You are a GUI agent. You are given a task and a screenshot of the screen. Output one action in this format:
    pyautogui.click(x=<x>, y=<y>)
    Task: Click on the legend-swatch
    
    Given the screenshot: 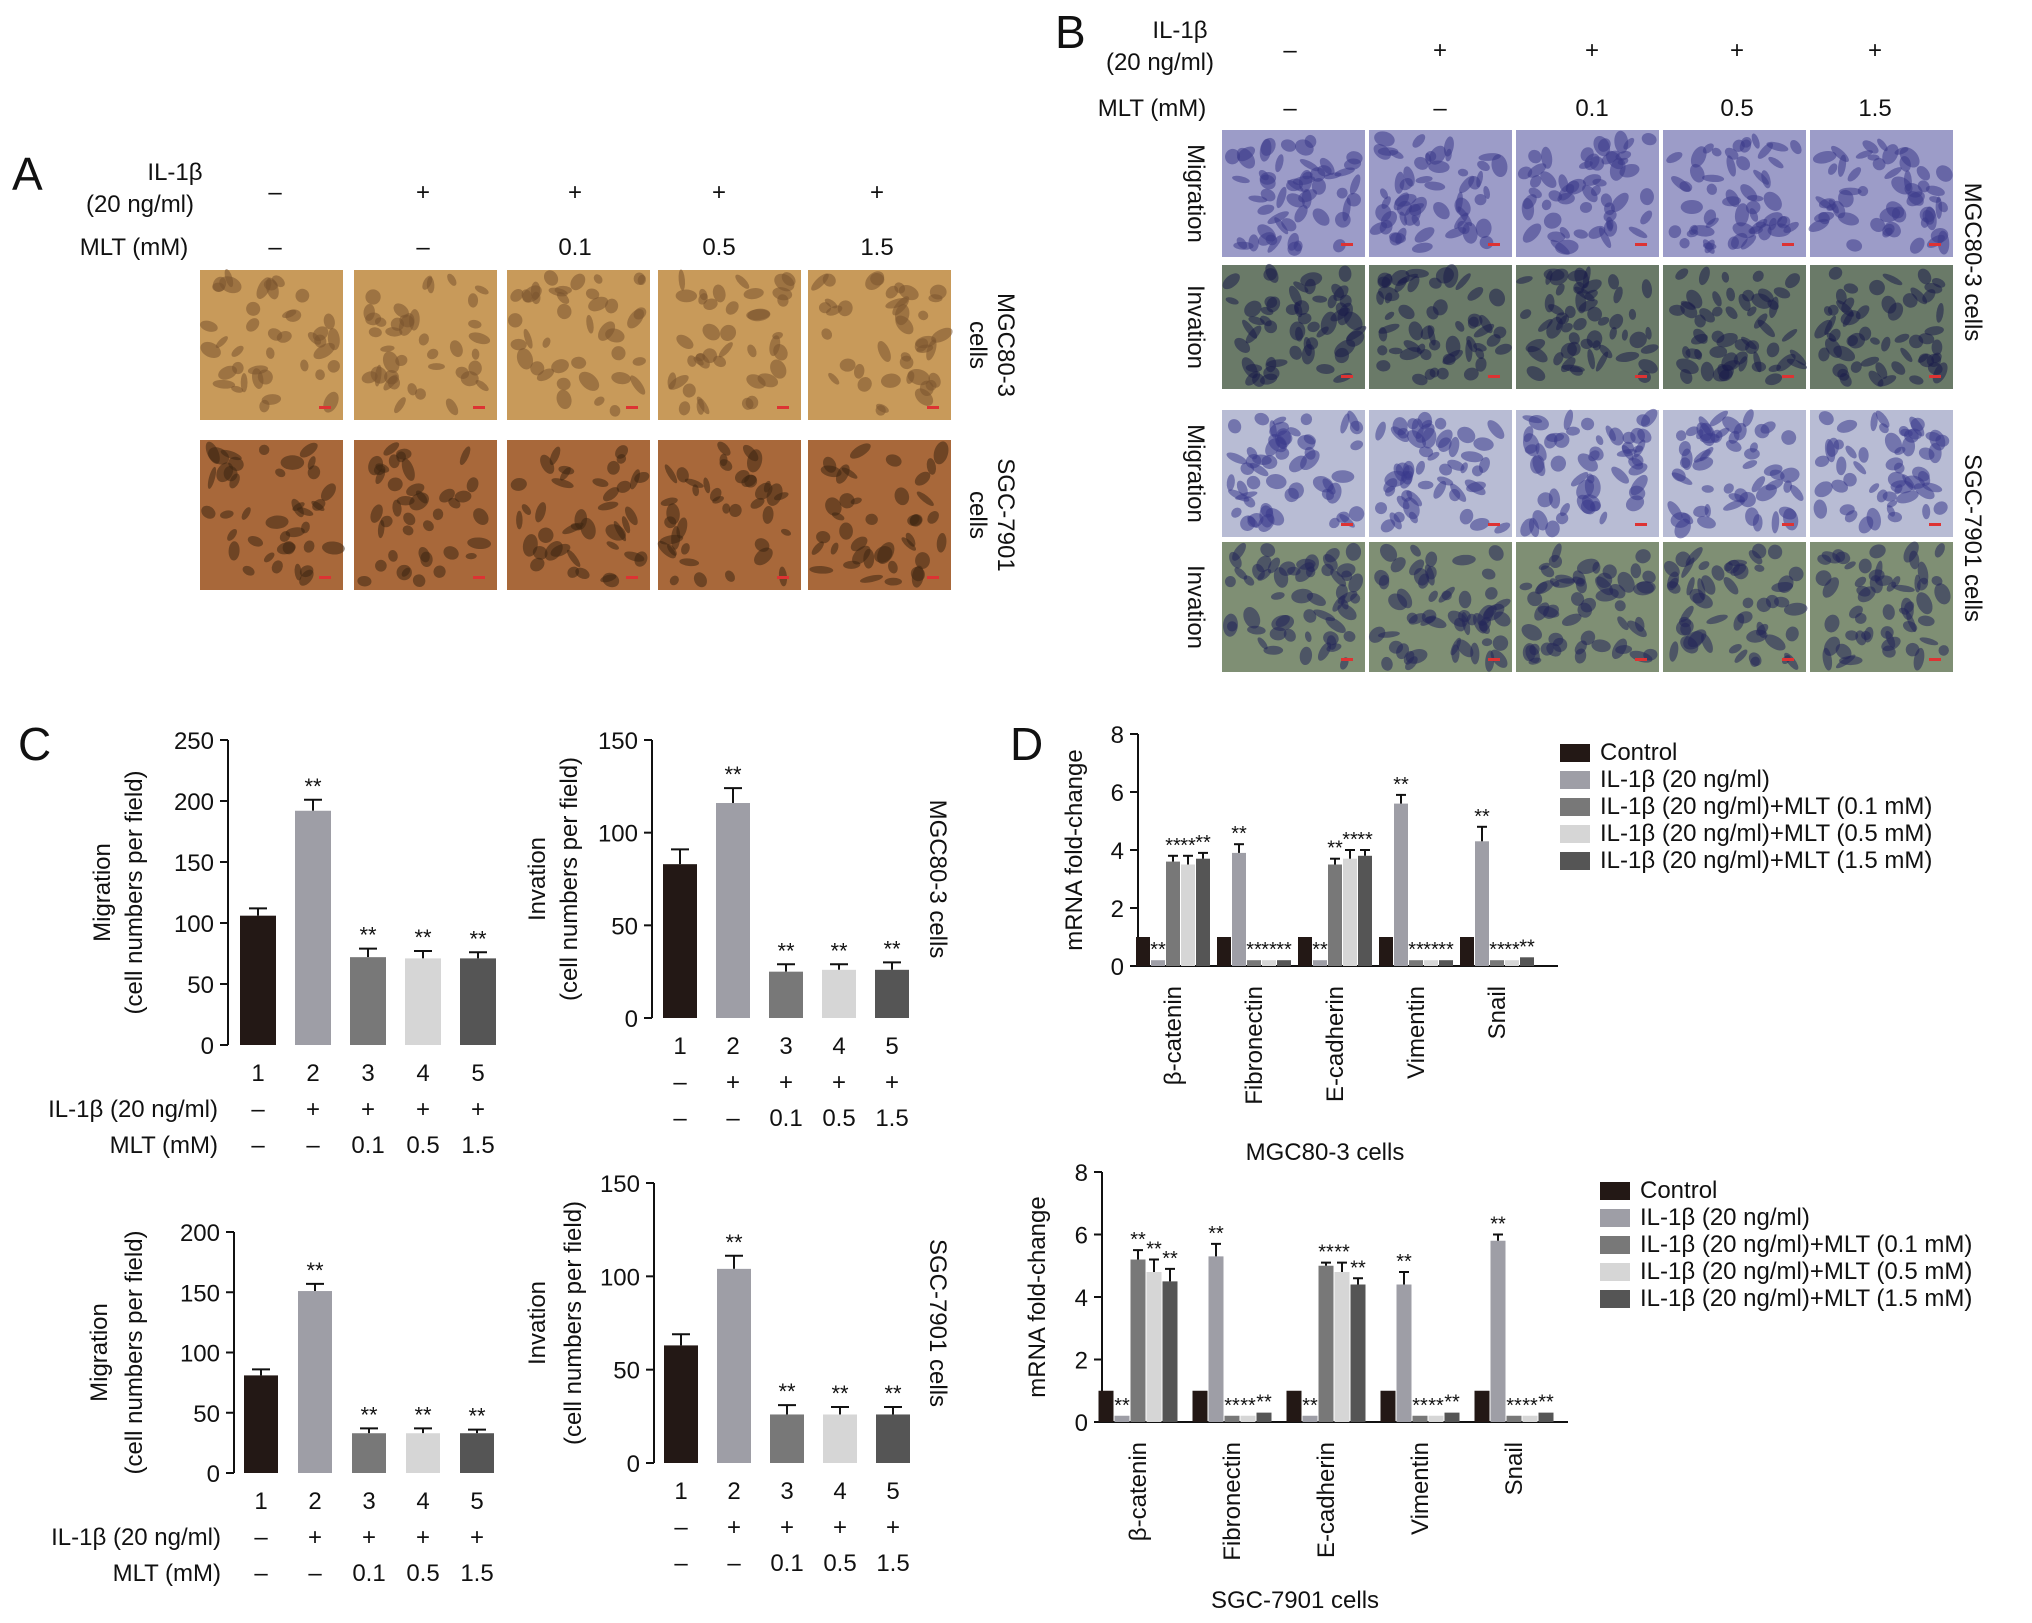 What is the action you would take?
    pyautogui.click(x=1615, y=1299)
    